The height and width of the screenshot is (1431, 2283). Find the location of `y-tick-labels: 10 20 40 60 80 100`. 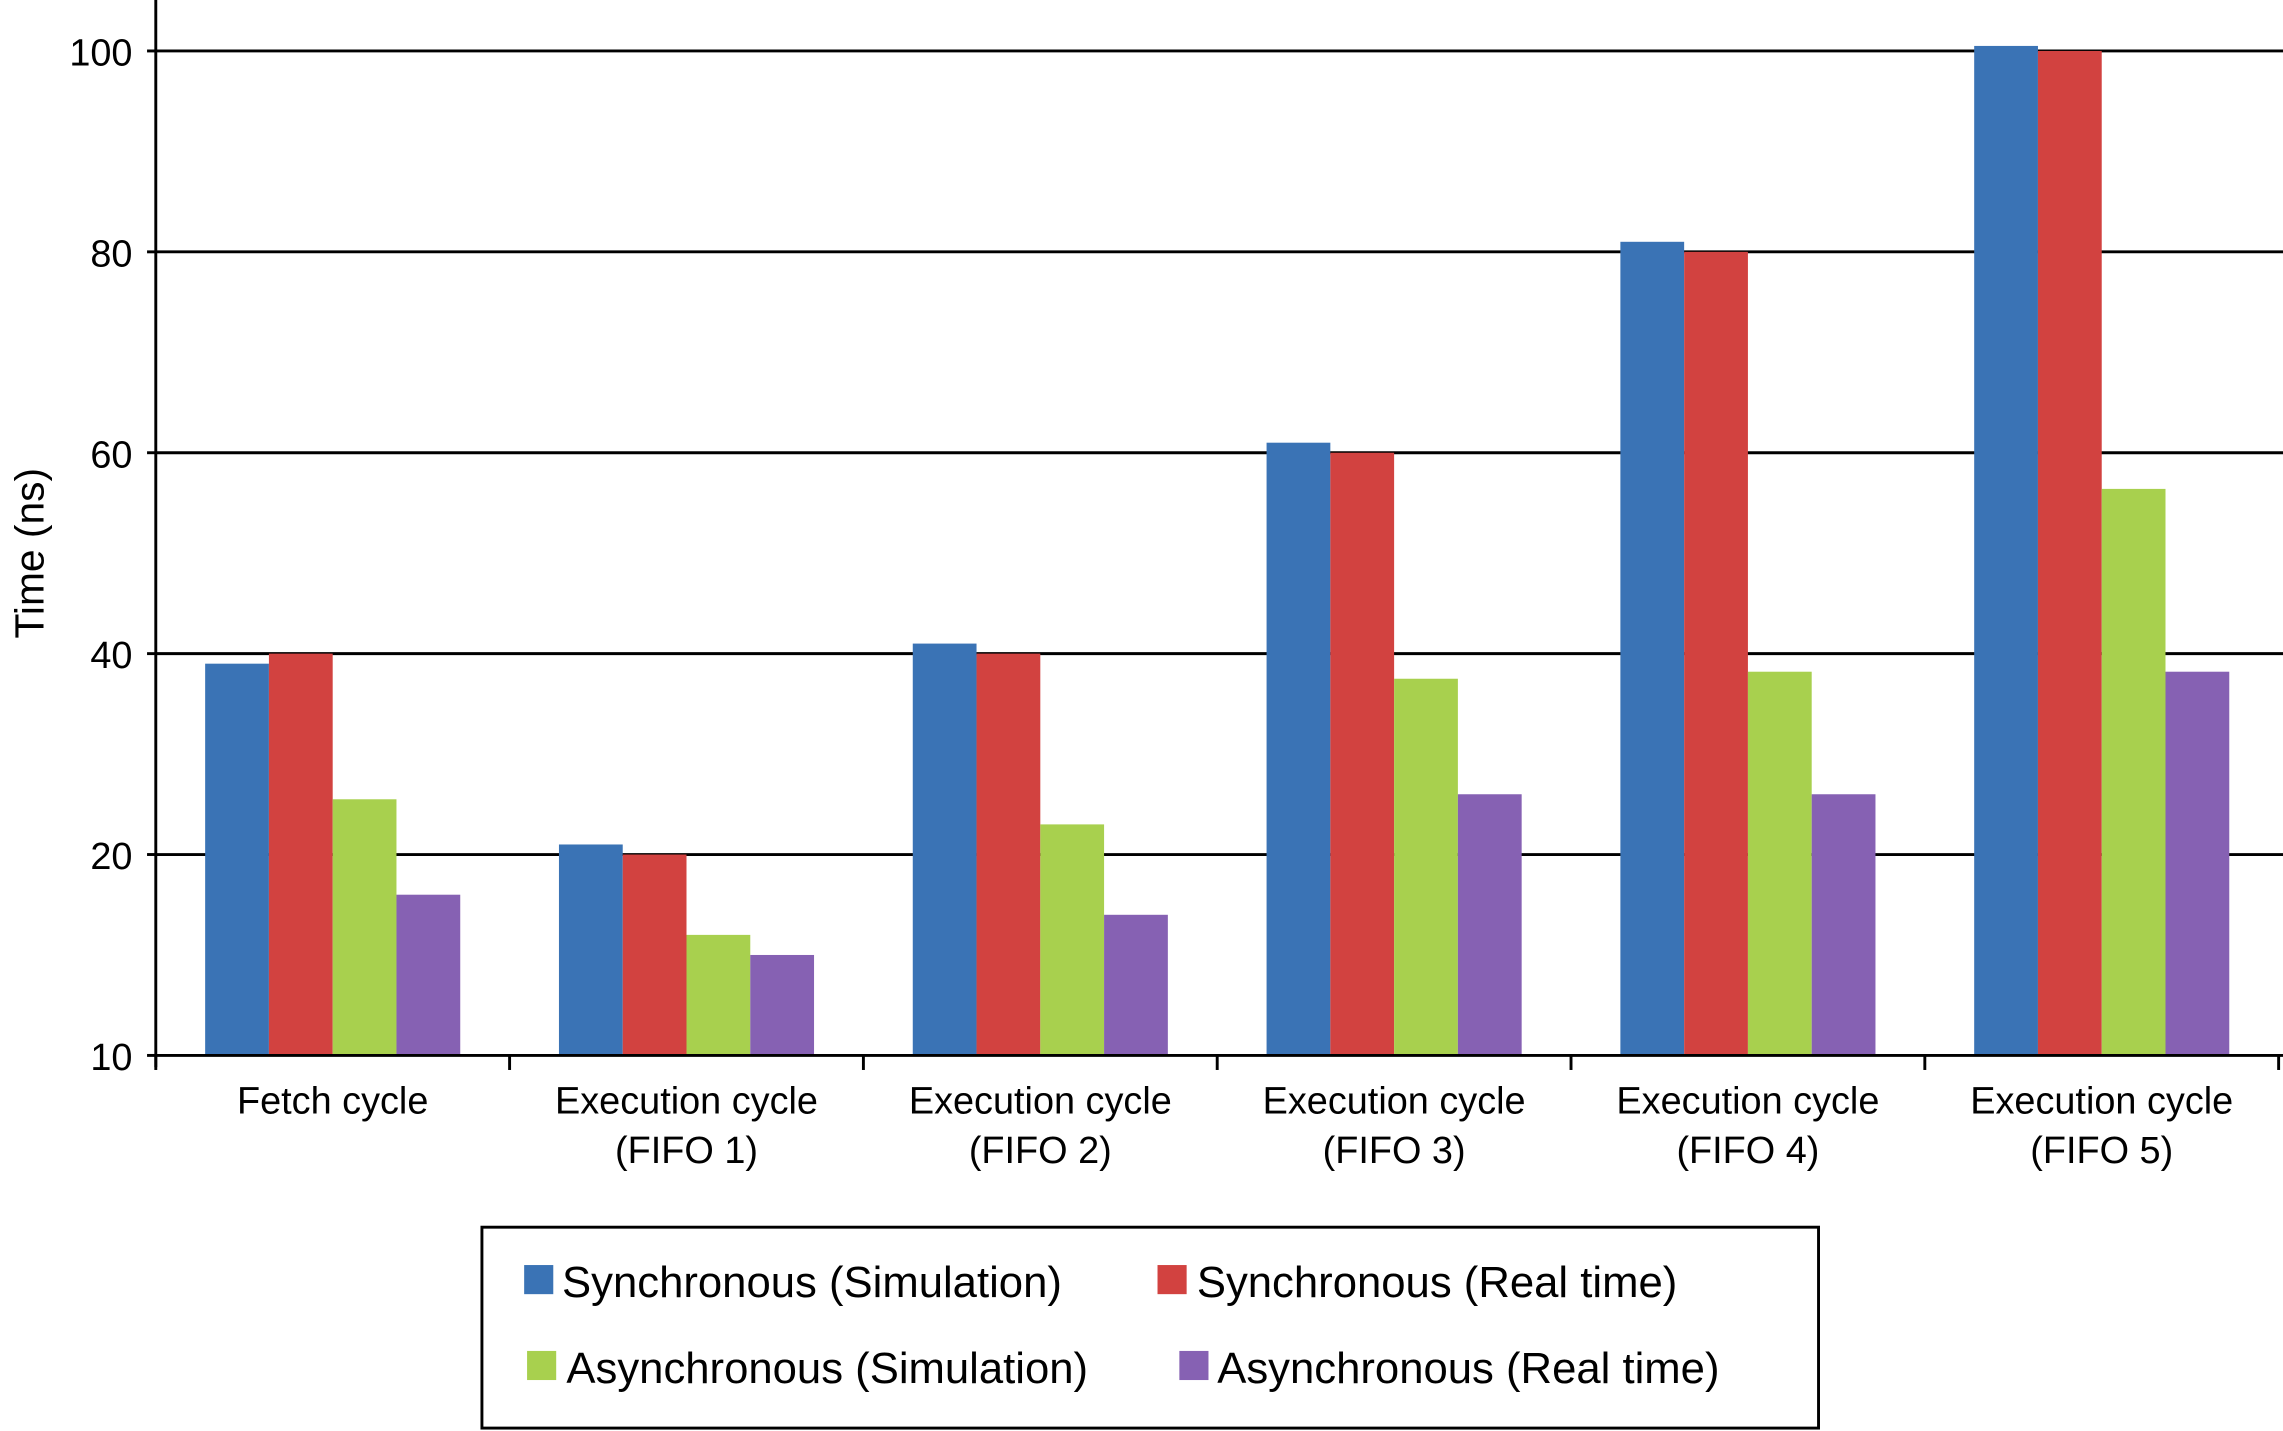

y-tick-labels: 10 20 40 60 80 100 is located at coordinates (100, 556).